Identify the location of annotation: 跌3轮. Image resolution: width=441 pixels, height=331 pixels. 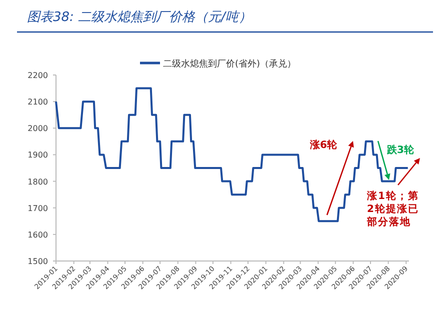
(400, 150).